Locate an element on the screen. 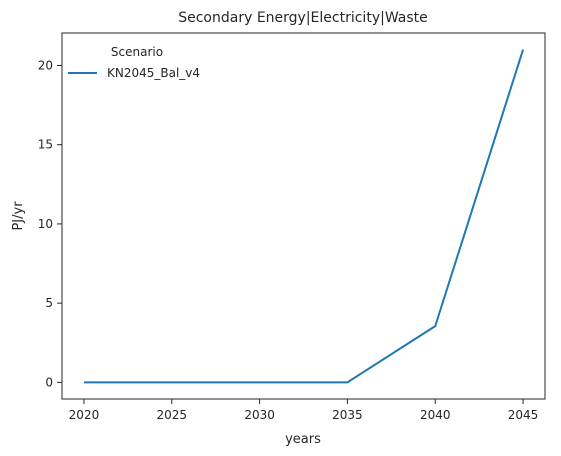  legend-title: Scenario is located at coordinates (137, 52).